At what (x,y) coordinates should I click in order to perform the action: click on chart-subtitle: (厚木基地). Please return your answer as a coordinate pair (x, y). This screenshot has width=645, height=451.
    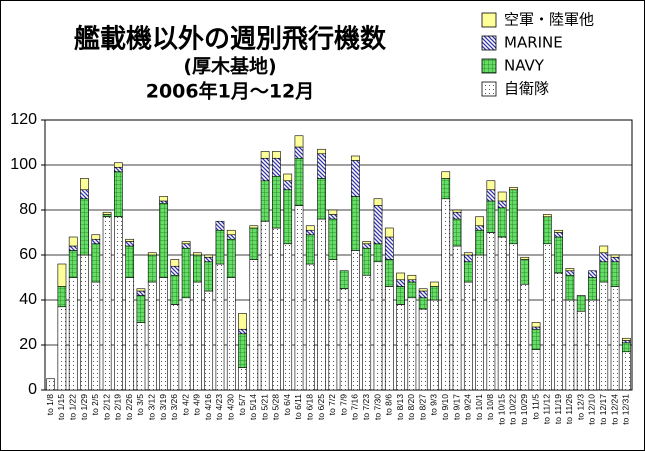
    Looking at the image, I should click on (229, 66).